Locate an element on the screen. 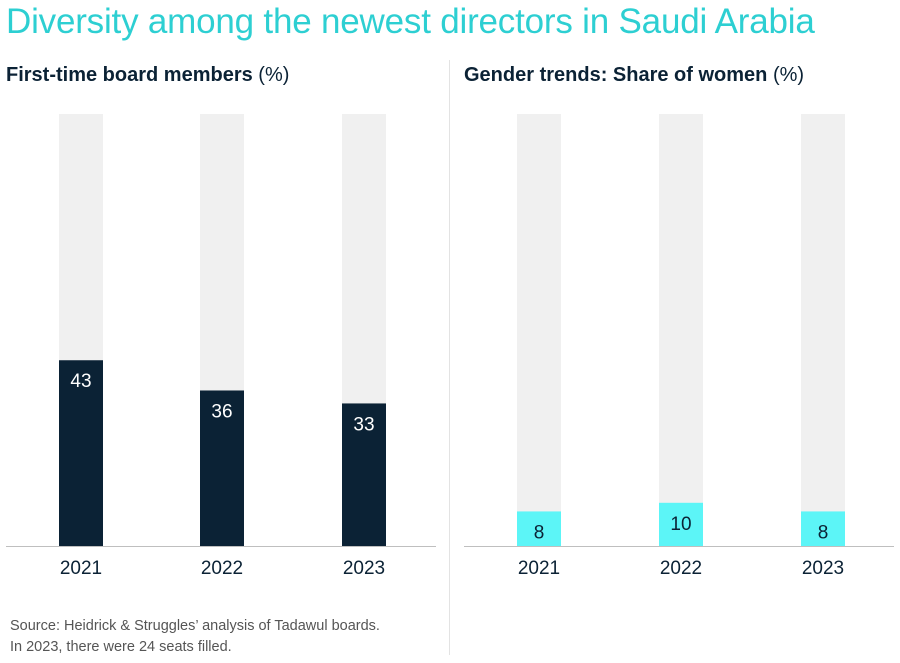 This screenshot has height=663, width=900. gender-value-label-2023: 8 is located at coordinates (823, 532).